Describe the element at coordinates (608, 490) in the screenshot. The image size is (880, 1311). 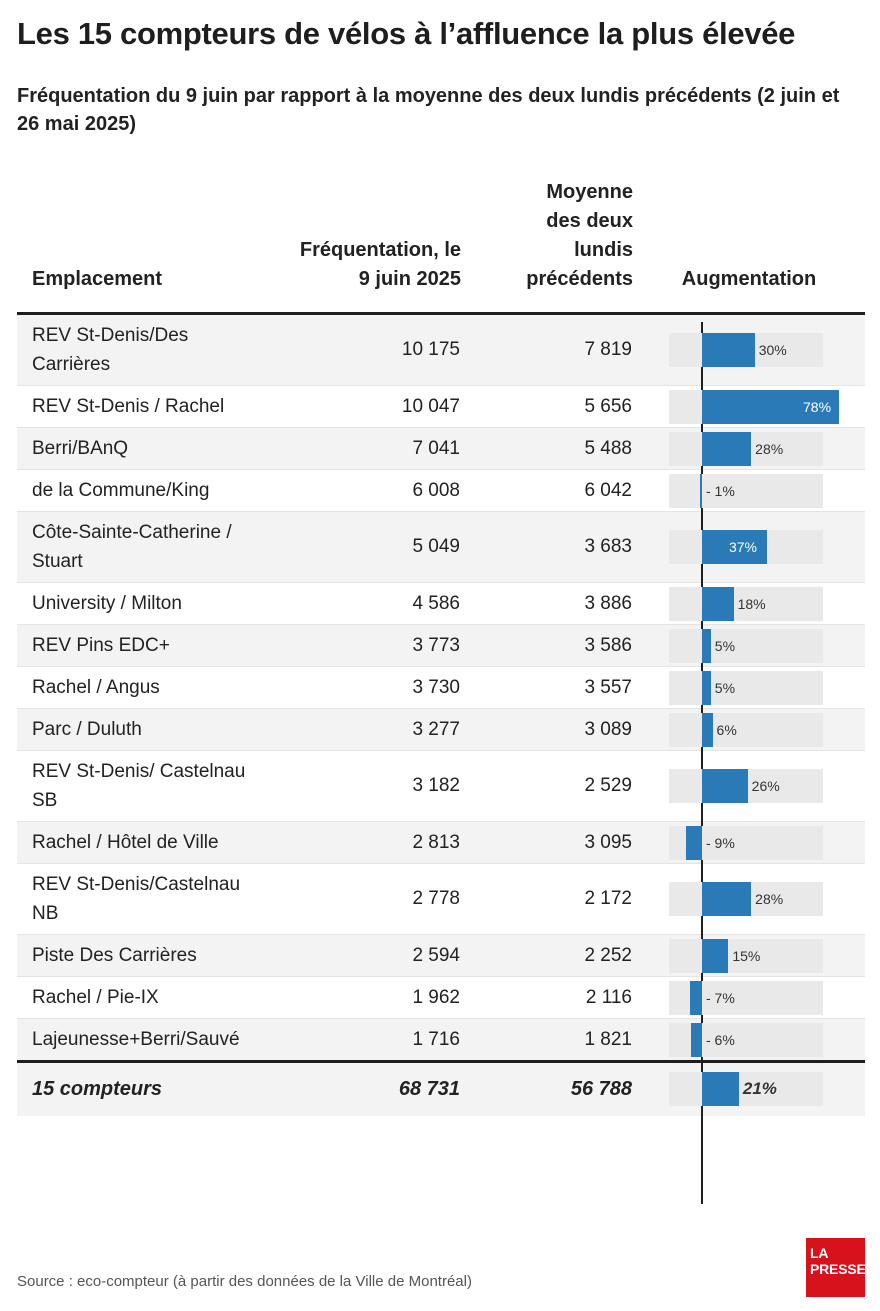
I see `average-value: 6 042` at that location.